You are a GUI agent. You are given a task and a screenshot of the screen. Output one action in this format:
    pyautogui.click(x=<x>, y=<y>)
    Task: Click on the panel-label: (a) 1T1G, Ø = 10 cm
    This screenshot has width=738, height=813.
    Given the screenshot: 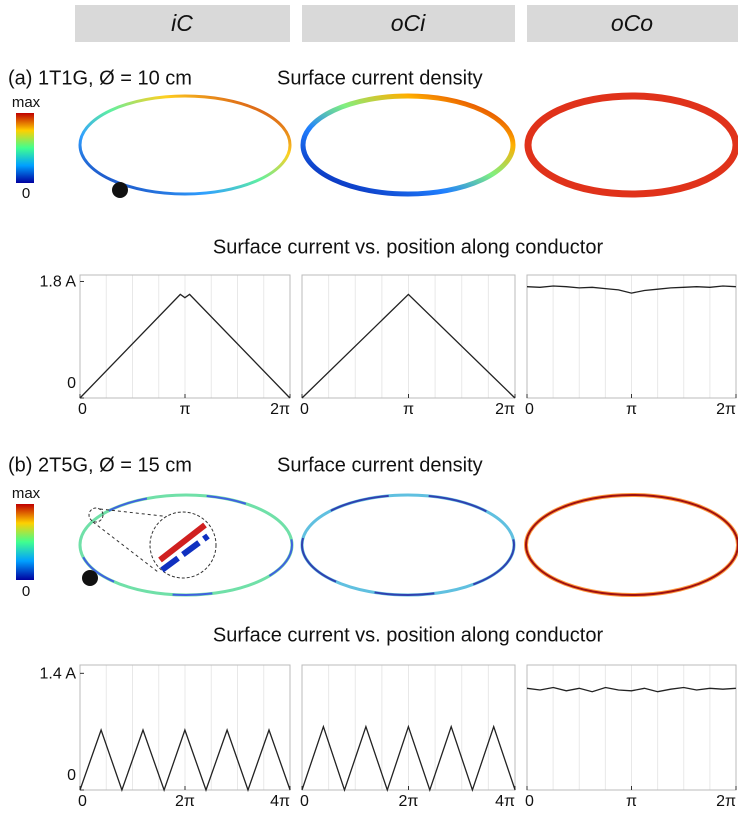 What is the action you would take?
    pyautogui.click(x=100, y=78)
    